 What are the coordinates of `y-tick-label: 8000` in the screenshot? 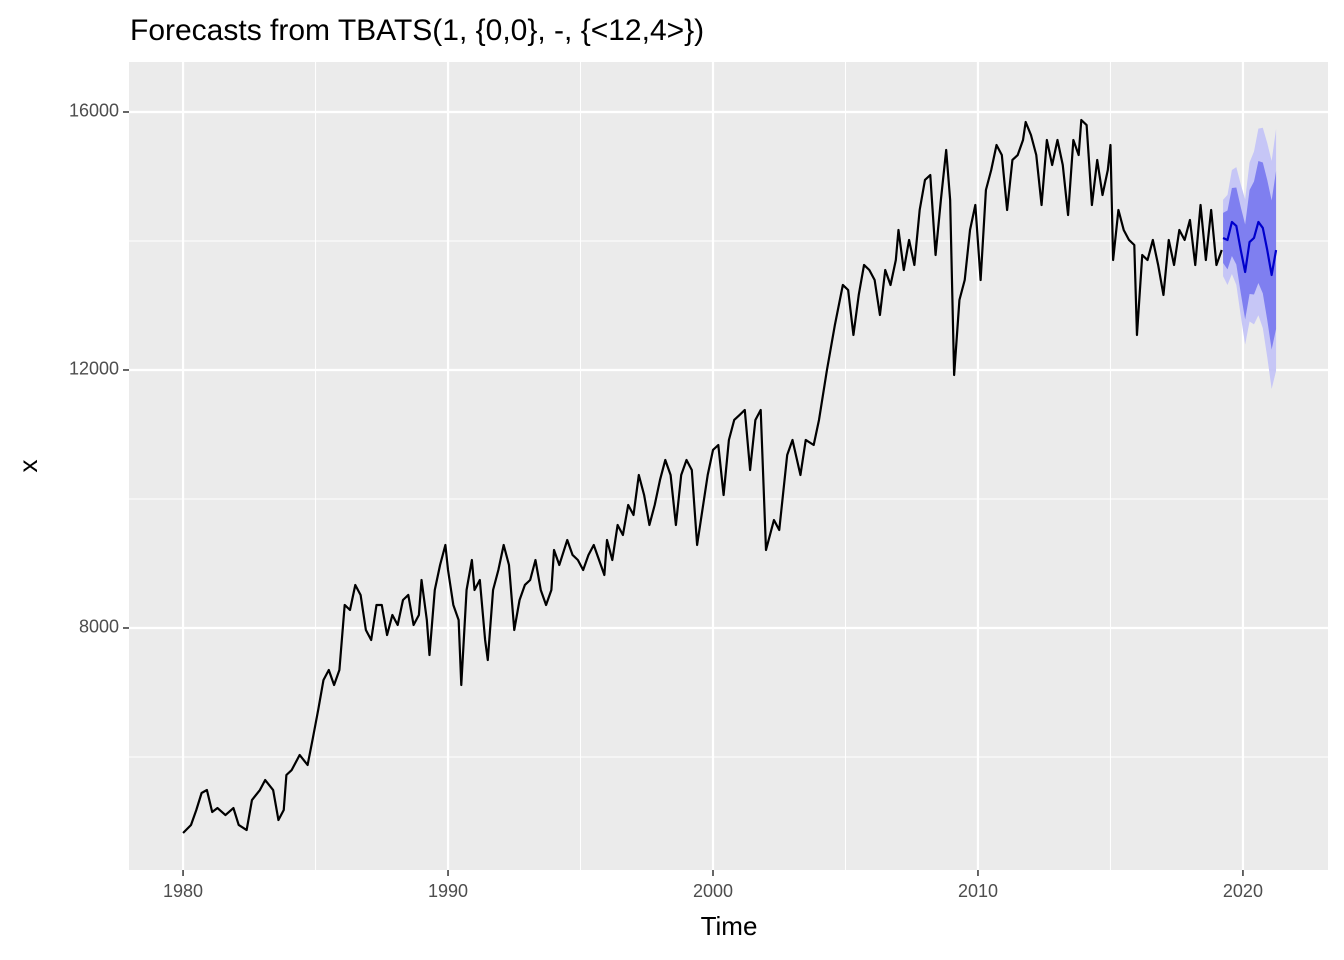 It's located at (99, 627).